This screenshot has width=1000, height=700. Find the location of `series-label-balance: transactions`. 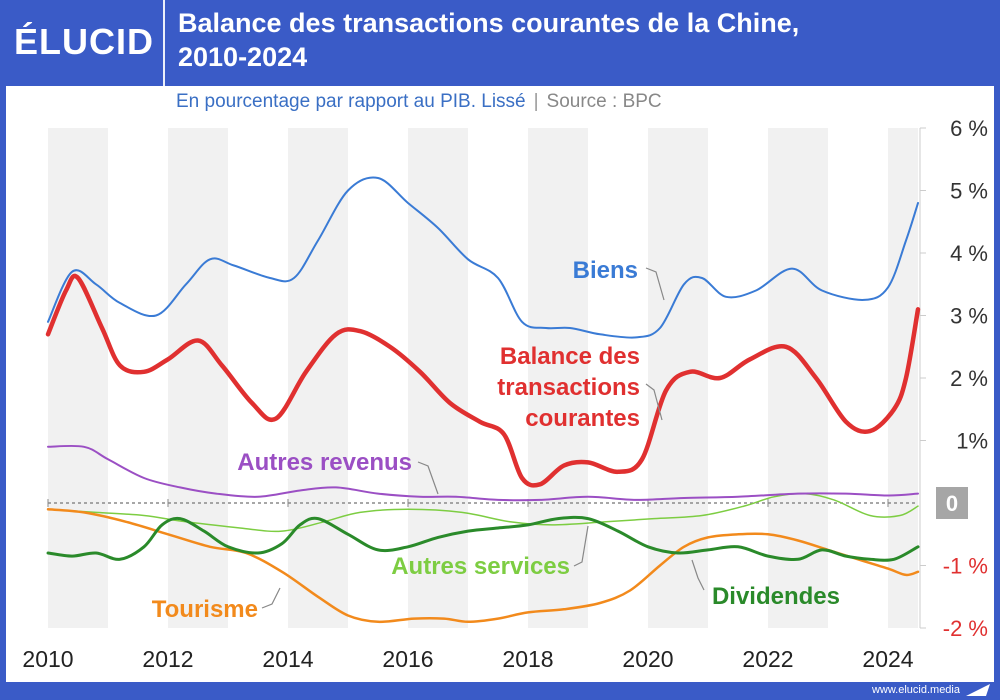

series-label-balance: transactions is located at coordinates (568, 387).